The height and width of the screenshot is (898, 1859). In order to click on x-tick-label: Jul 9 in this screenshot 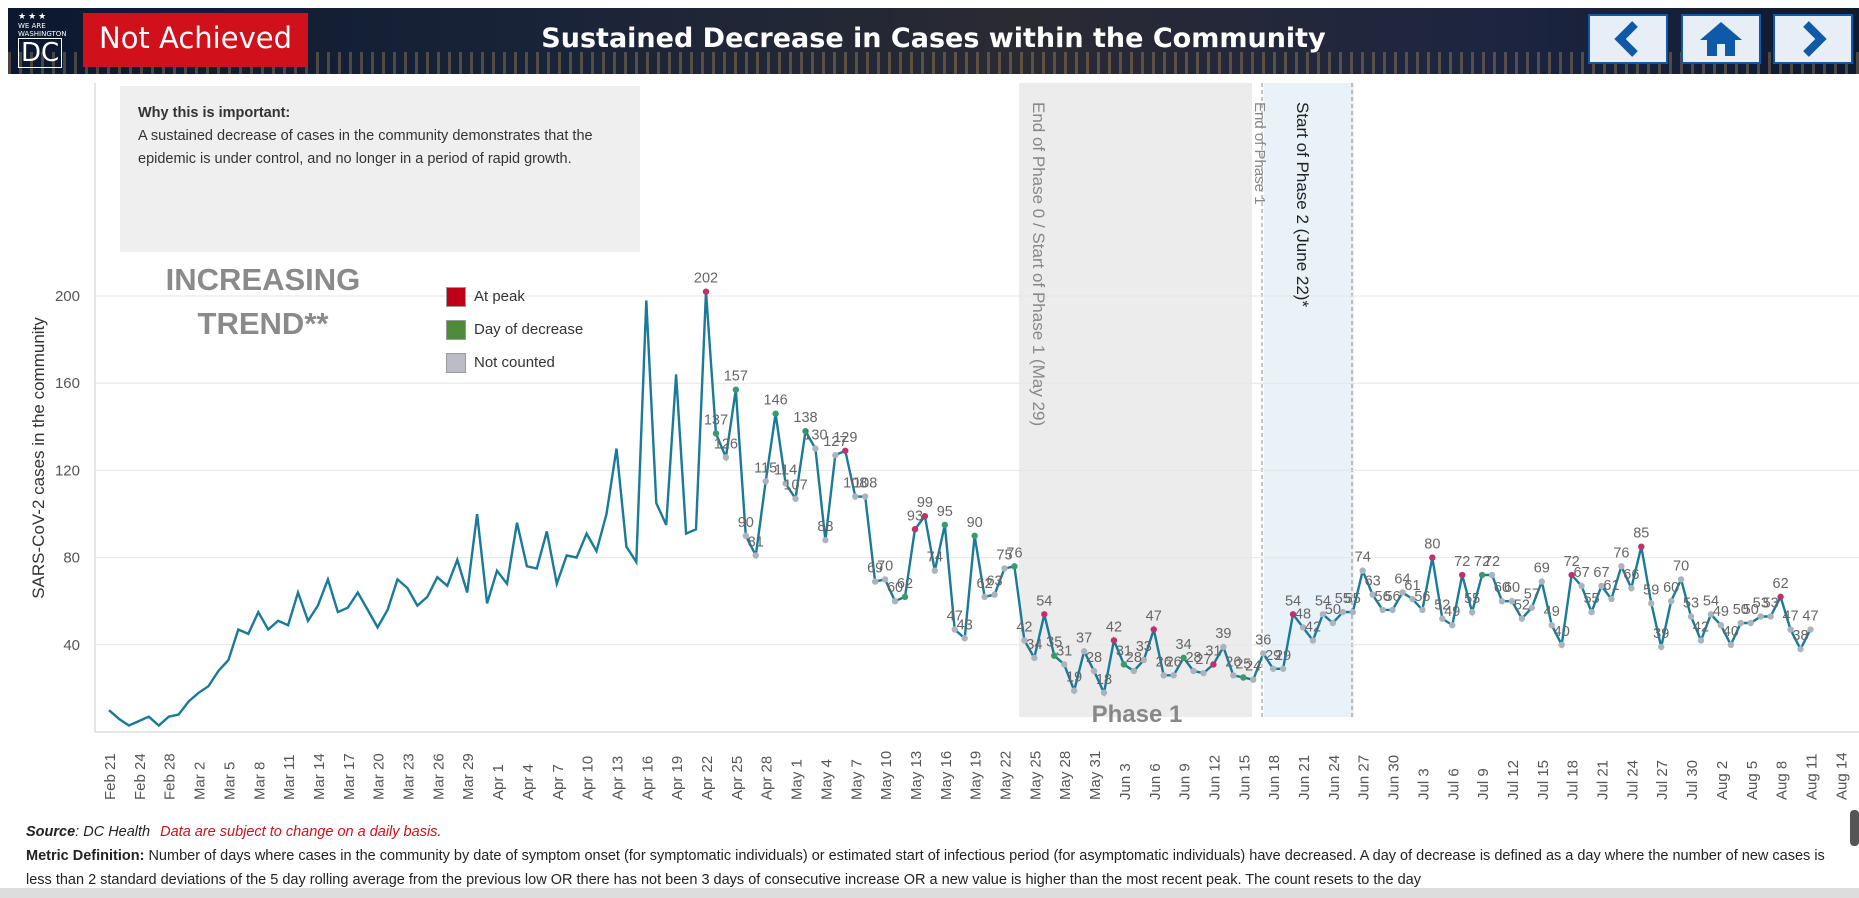, I will do `click(1483, 784)`.